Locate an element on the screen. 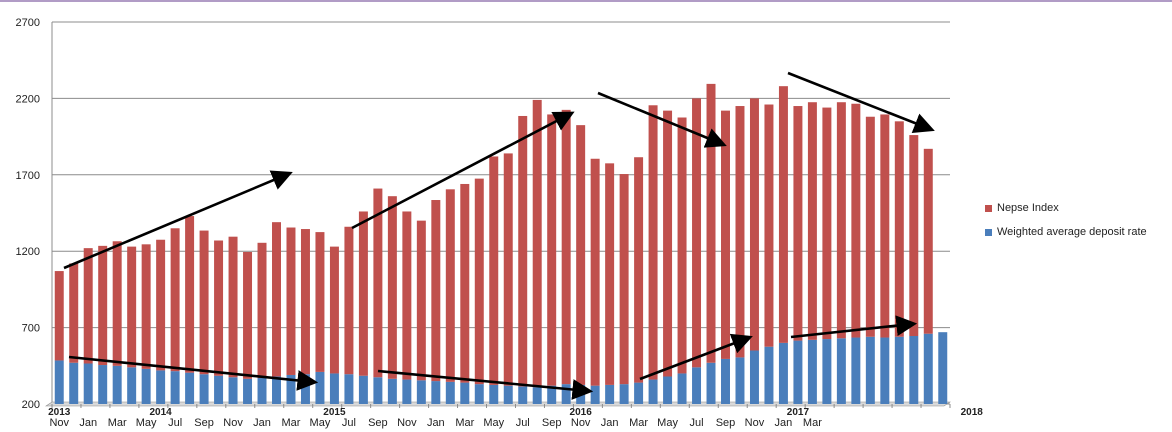  x-month-label-10: Jul is located at coordinates (349, 423).